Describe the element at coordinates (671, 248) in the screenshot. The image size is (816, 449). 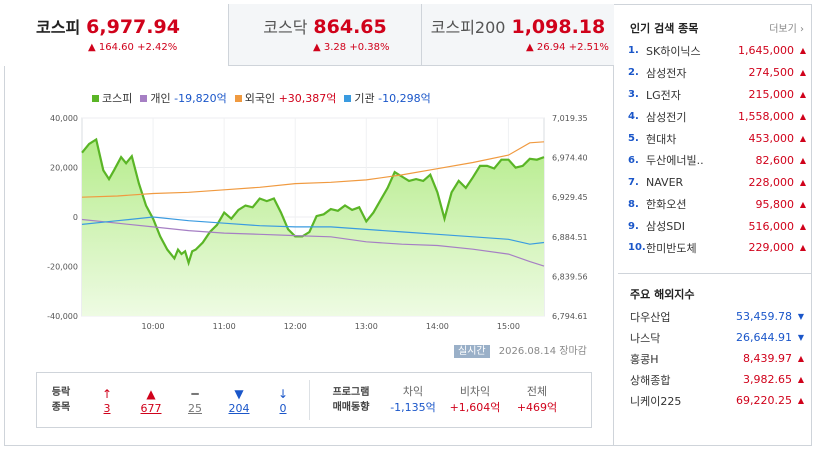
I see `stock-name: 한미반도체` at that location.